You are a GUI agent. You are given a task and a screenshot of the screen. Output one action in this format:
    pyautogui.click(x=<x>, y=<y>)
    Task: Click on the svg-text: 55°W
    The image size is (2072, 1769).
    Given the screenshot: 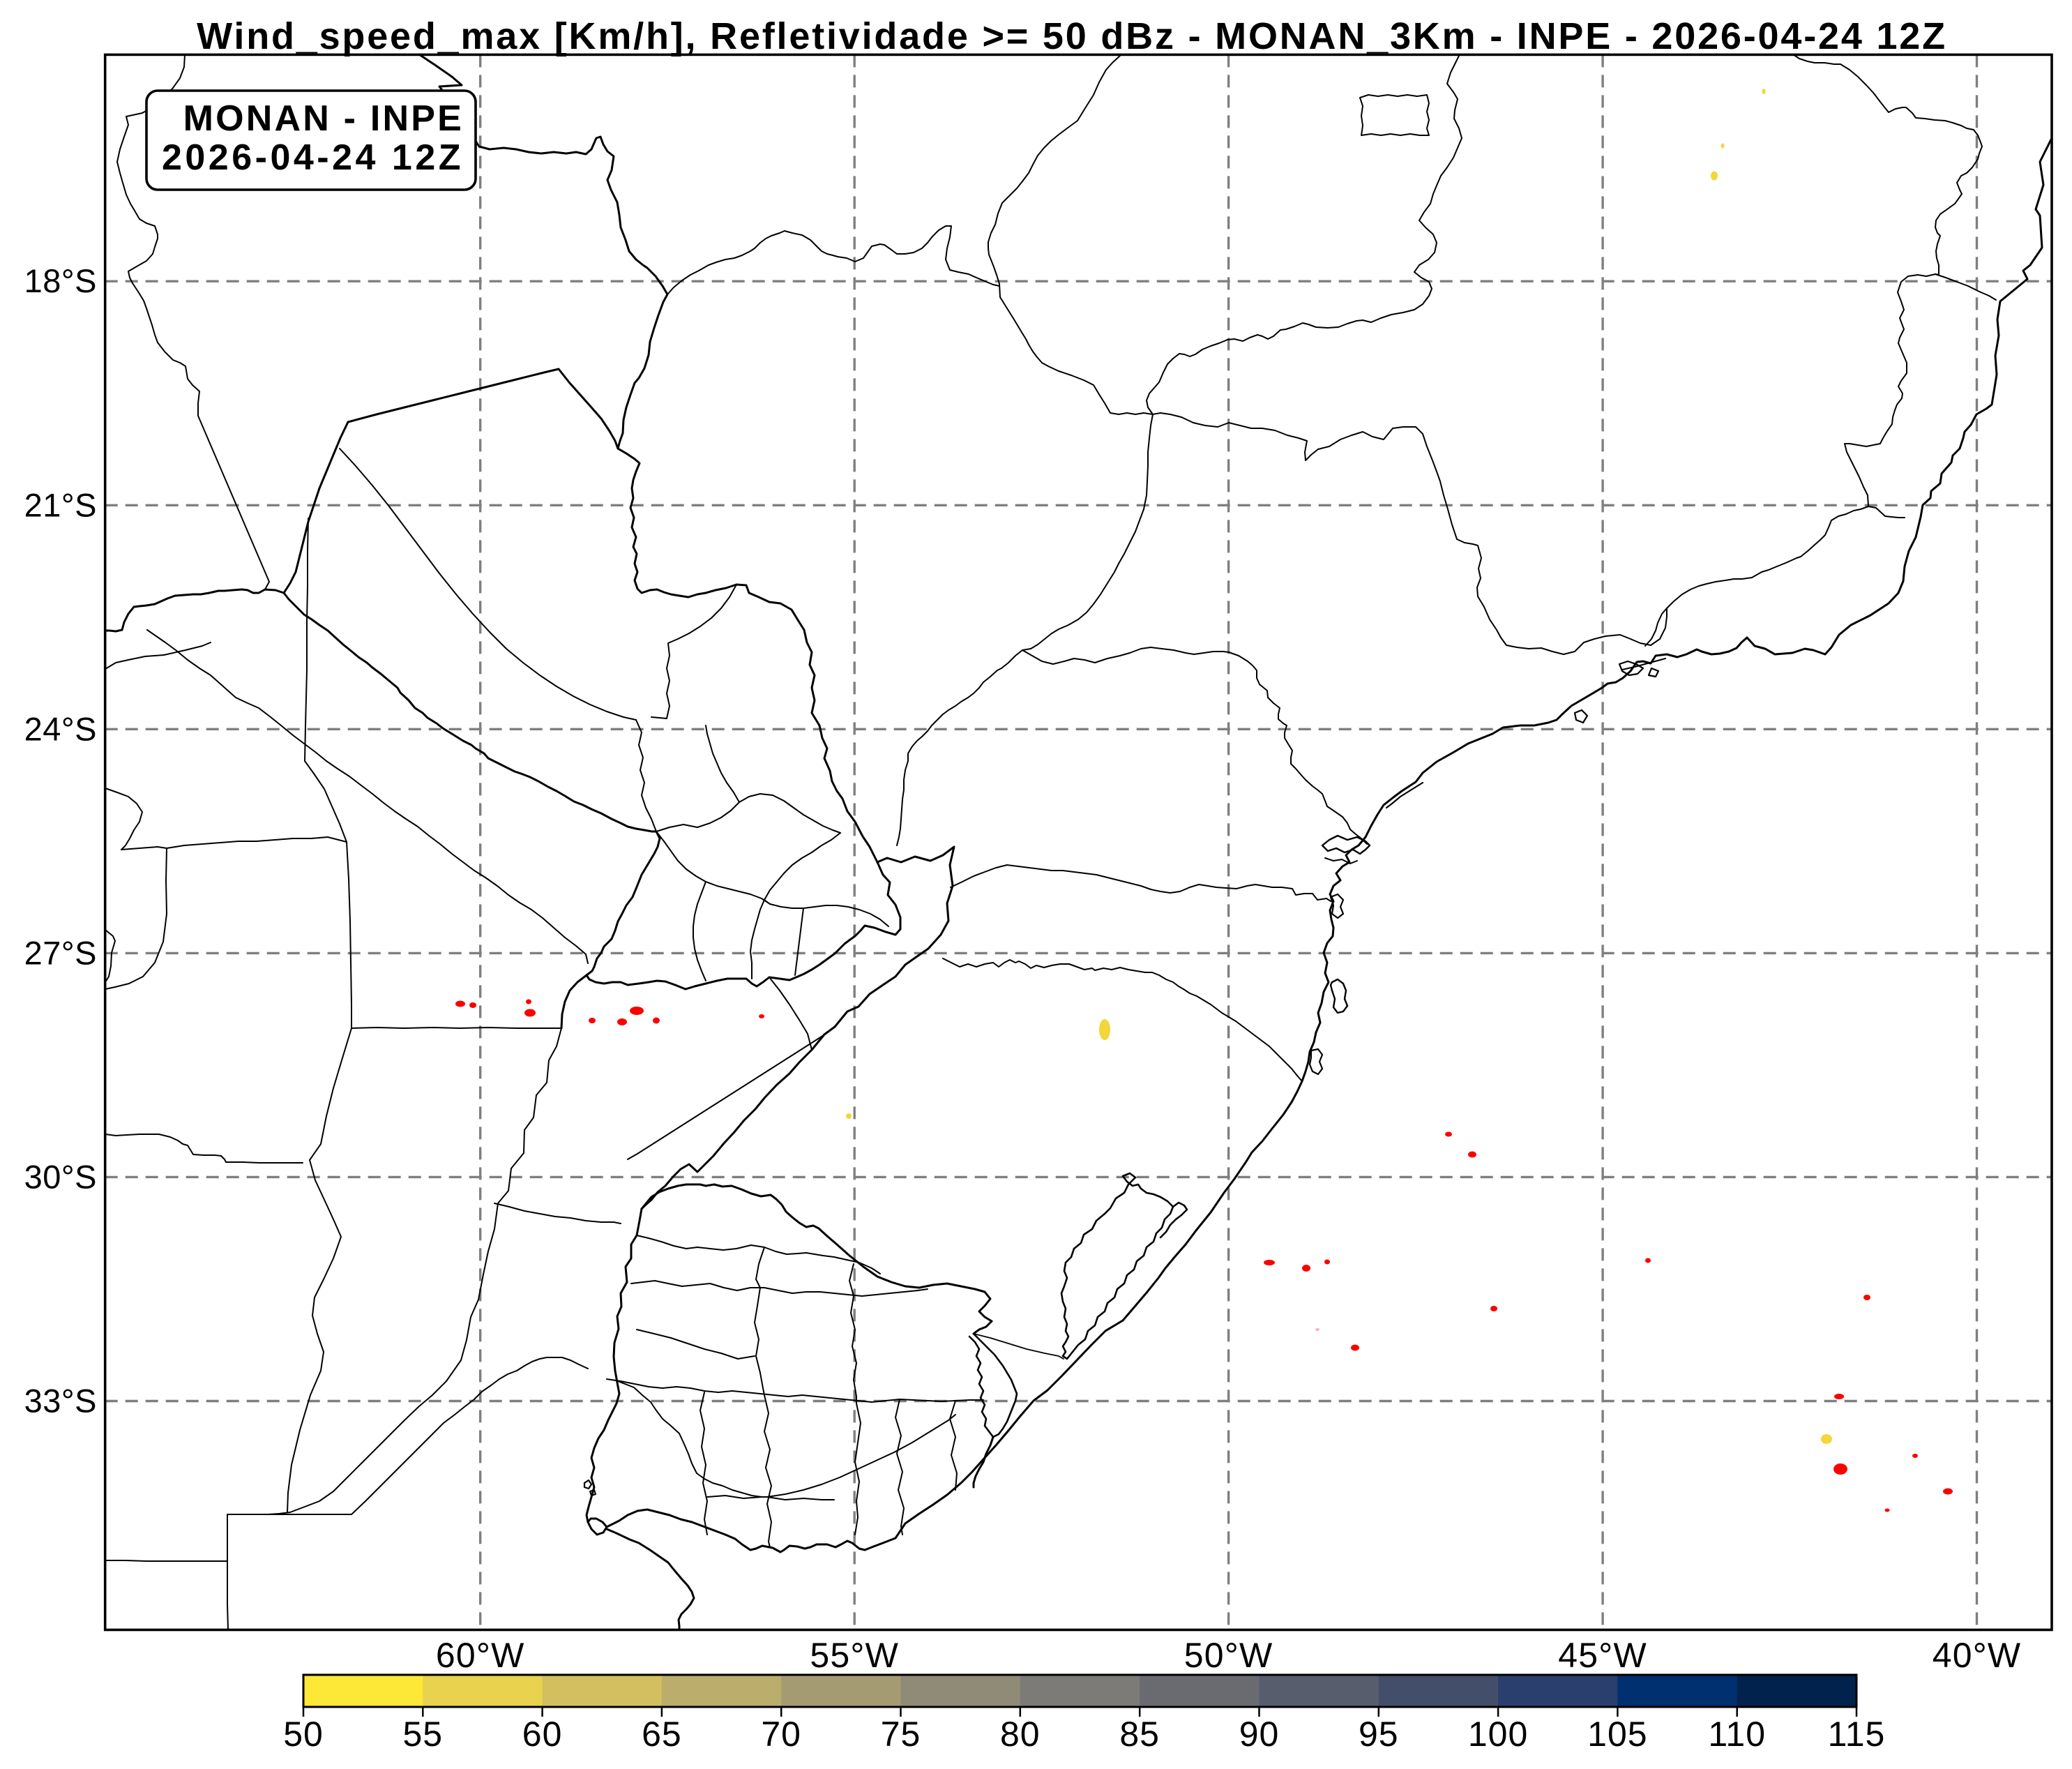 What is the action you would take?
    pyautogui.click(x=854, y=1655)
    